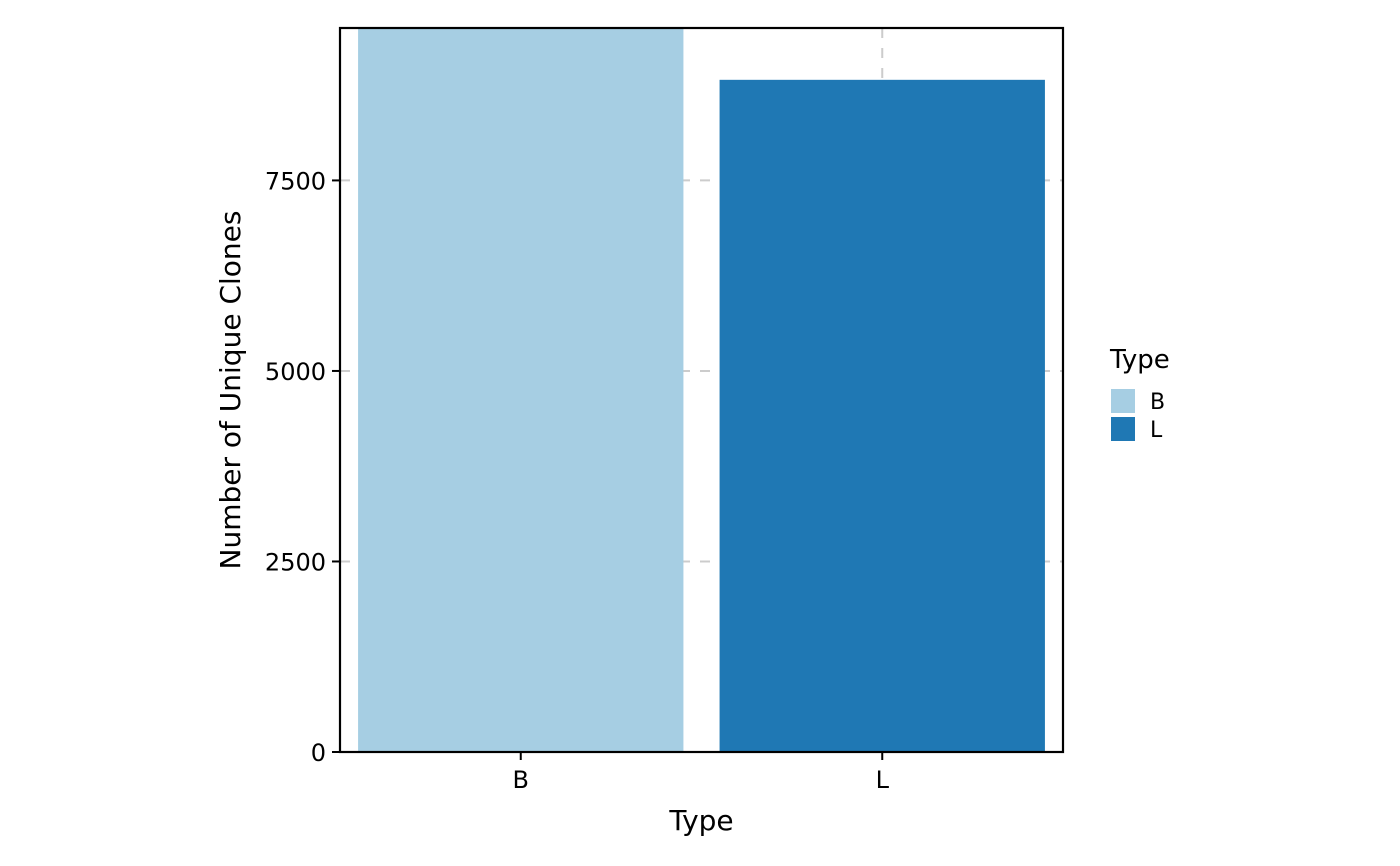 This screenshot has width=1400, height=866. I want to click on legend: Type BL, so click(1139, 394).